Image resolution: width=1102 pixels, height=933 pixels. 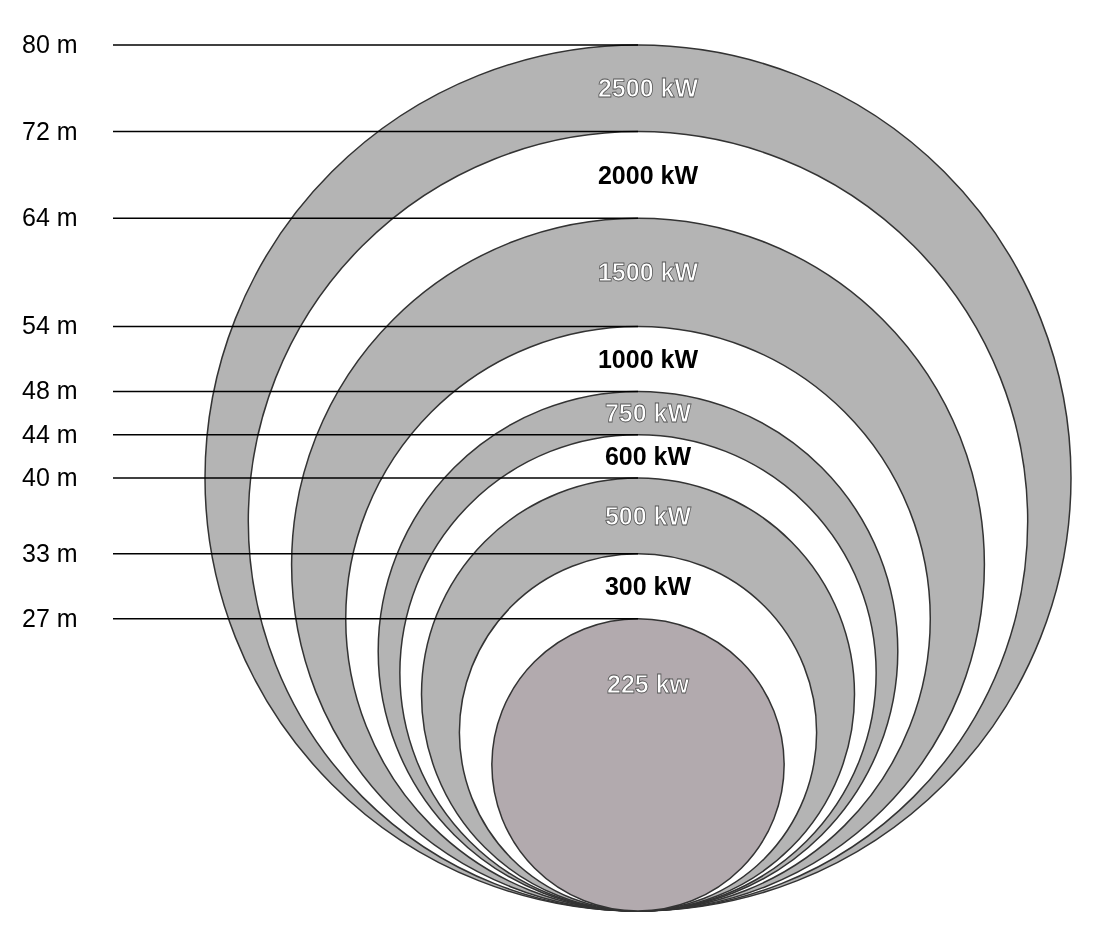 I want to click on data-label: 72 m, so click(x=50, y=130).